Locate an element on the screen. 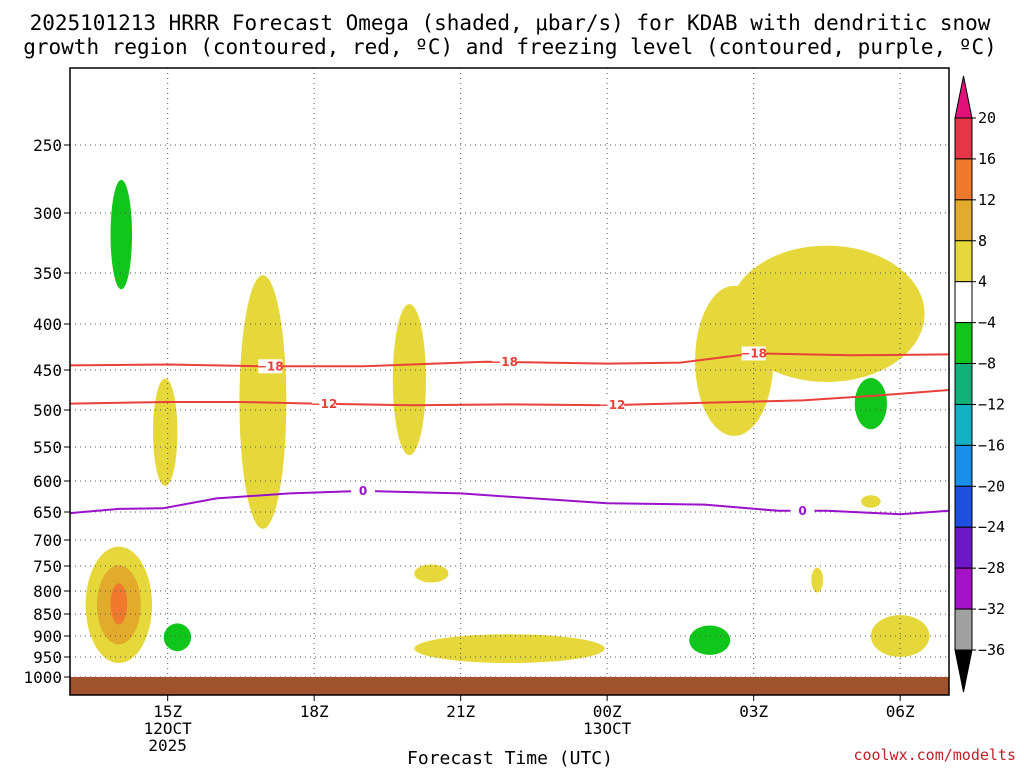 This screenshot has height=768, width=1024. xtick-date-15Z: 12OCT is located at coordinates (168, 728).